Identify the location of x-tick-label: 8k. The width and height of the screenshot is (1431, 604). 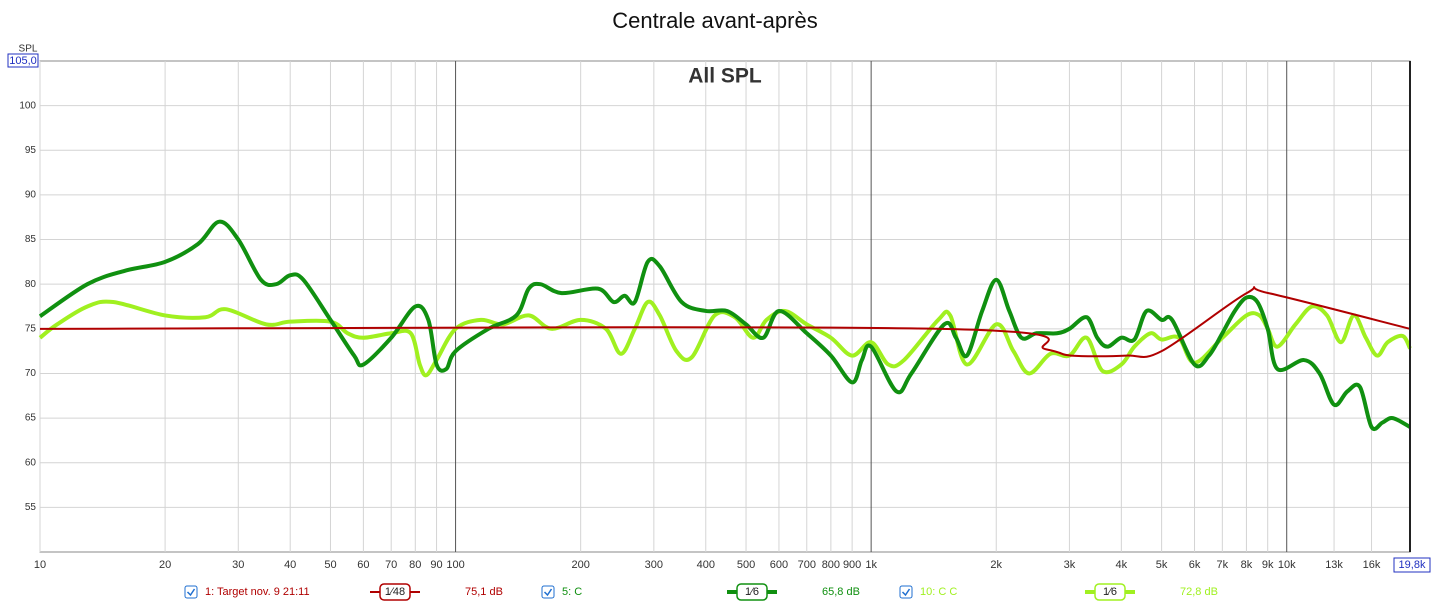
(1247, 565).